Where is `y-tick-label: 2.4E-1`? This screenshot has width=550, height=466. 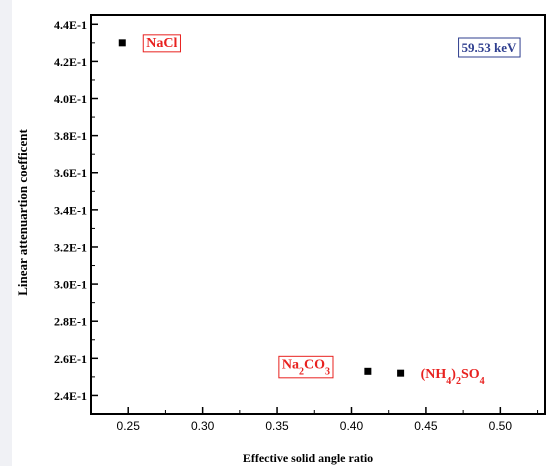 y-tick-label: 2.4E-1 is located at coordinates (70, 396).